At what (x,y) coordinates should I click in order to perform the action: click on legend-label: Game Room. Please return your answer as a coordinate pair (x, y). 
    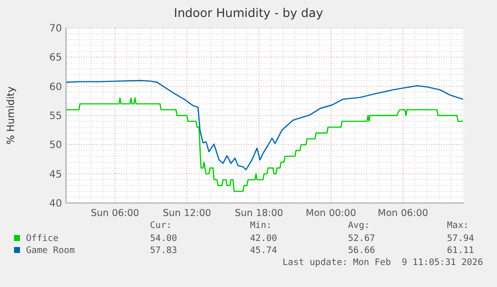
    Looking at the image, I should click on (50, 251).